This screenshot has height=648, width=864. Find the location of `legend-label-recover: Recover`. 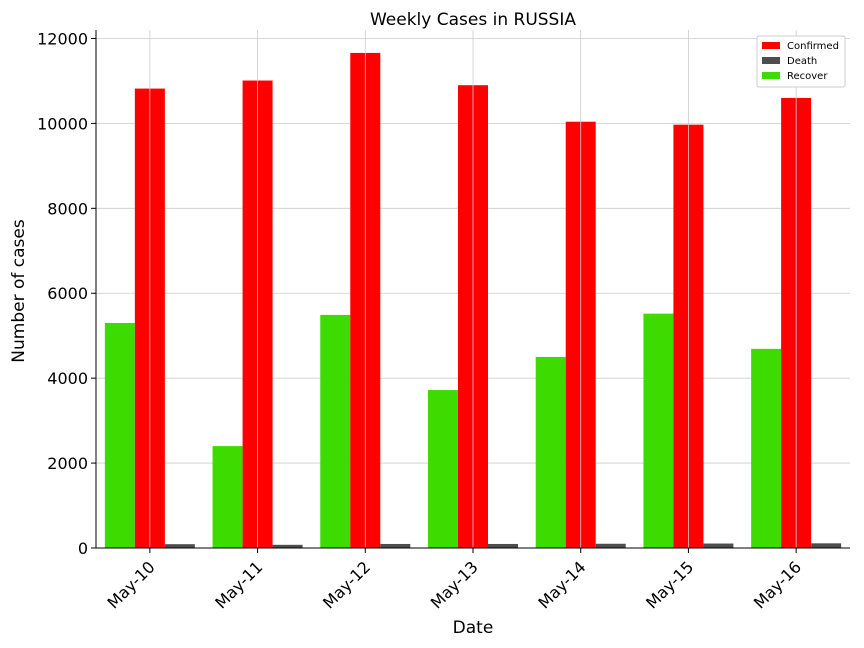

legend-label-recover: Recover is located at coordinates (807, 76).